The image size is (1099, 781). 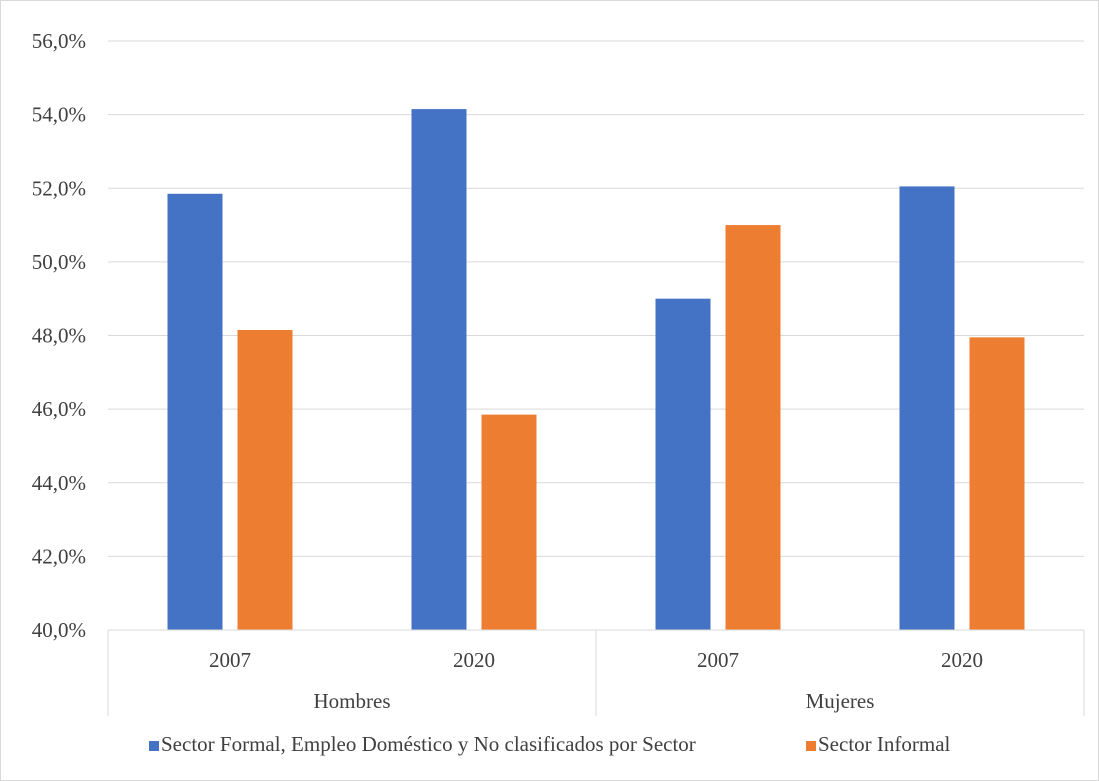 What do you see at coordinates (59, 188) in the screenshot?
I see `y-tick-label: 52,0%` at bounding box center [59, 188].